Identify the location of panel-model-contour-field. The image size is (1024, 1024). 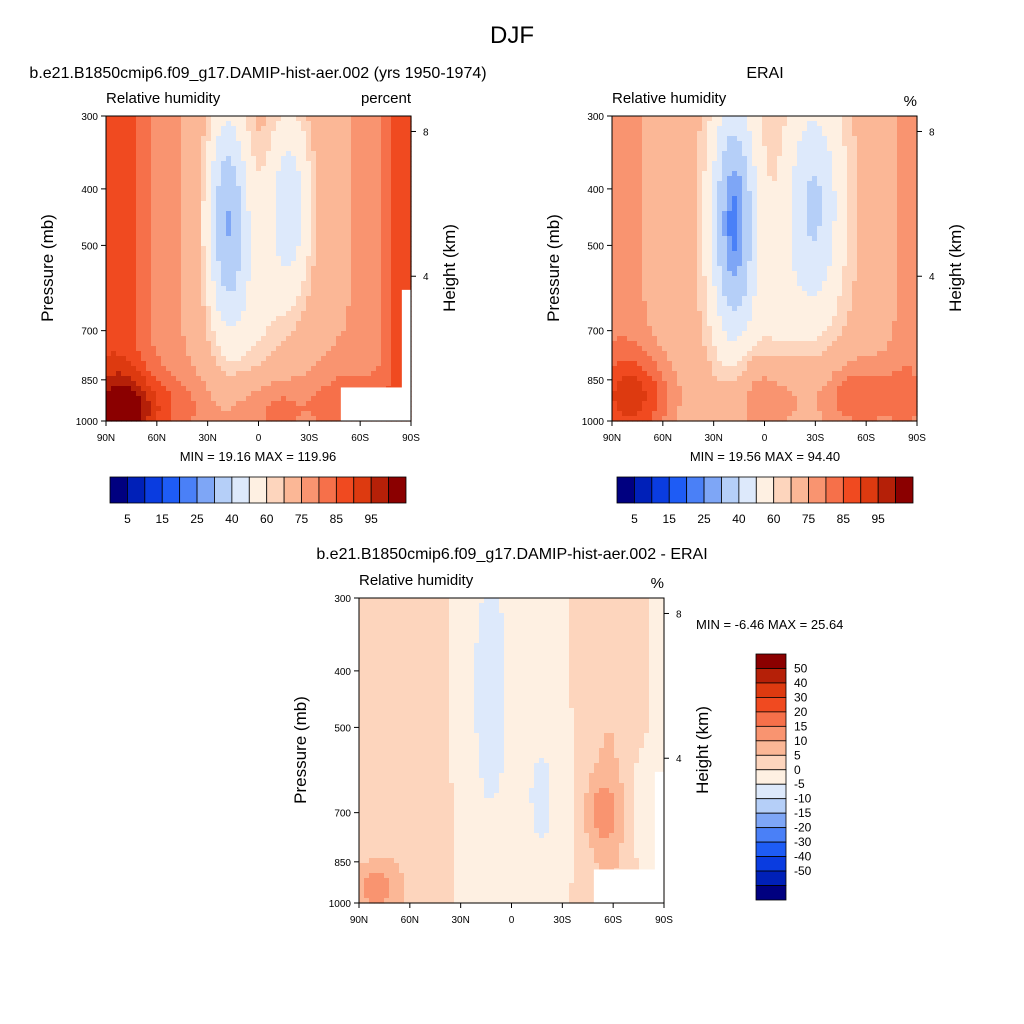
(258, 268).